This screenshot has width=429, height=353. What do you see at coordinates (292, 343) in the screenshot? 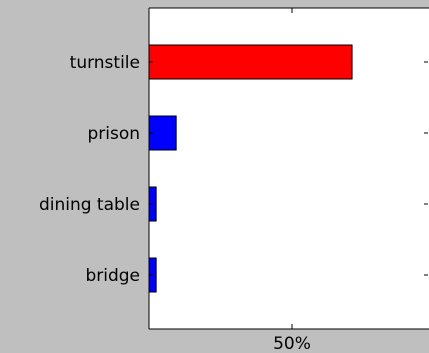
I see `x-tick-label: 50%` at bounding box center [292, 343].